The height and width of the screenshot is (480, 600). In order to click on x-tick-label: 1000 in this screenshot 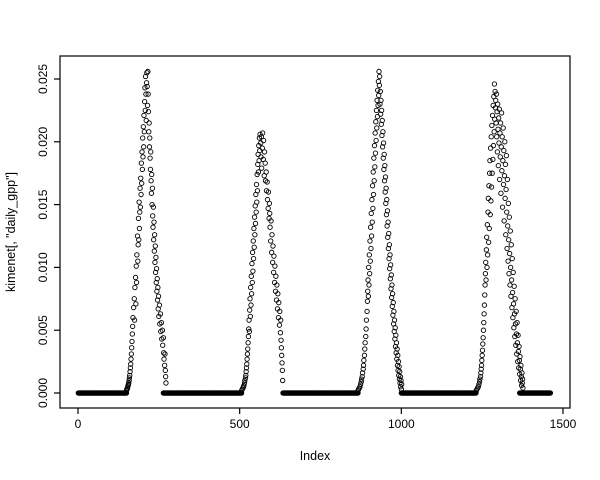, I will do `click(401, 424)`.